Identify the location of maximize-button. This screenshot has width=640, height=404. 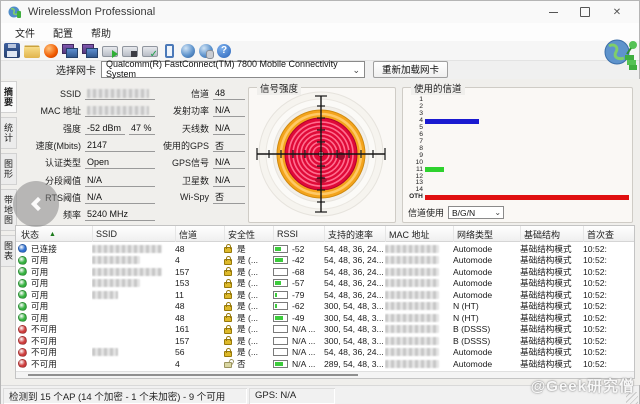
(585, 12).